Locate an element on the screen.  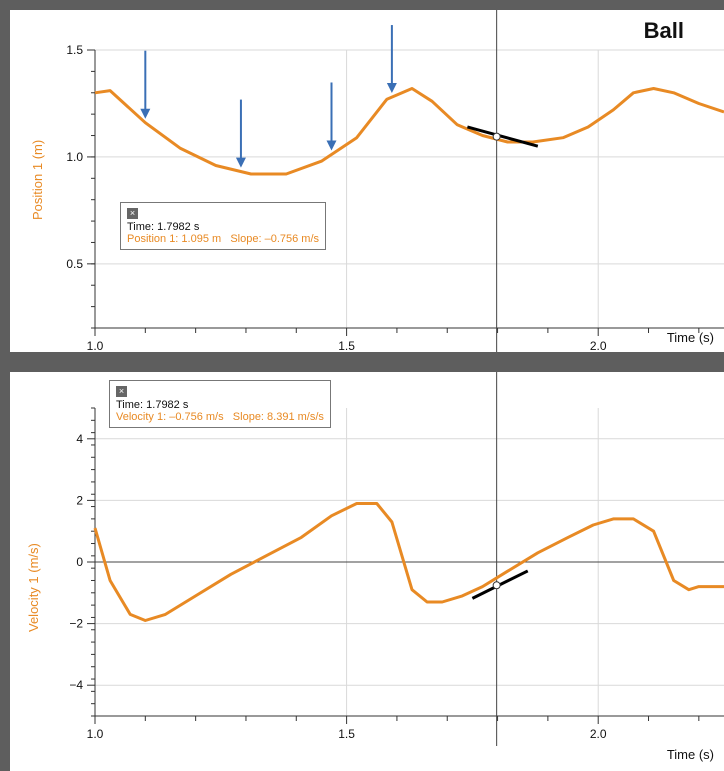
y-tick-label: −4 is located at coordinates (76, 685).